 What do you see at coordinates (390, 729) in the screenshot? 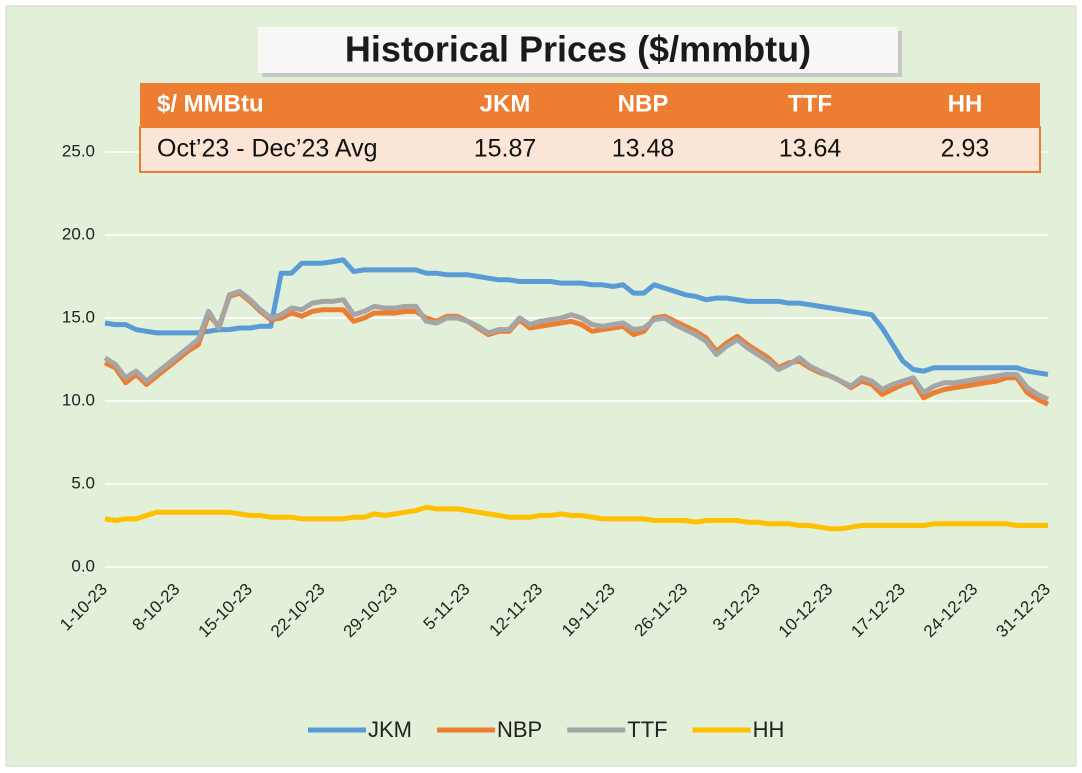
I see `legend-label: JKM` at bounding box center [390, 729].